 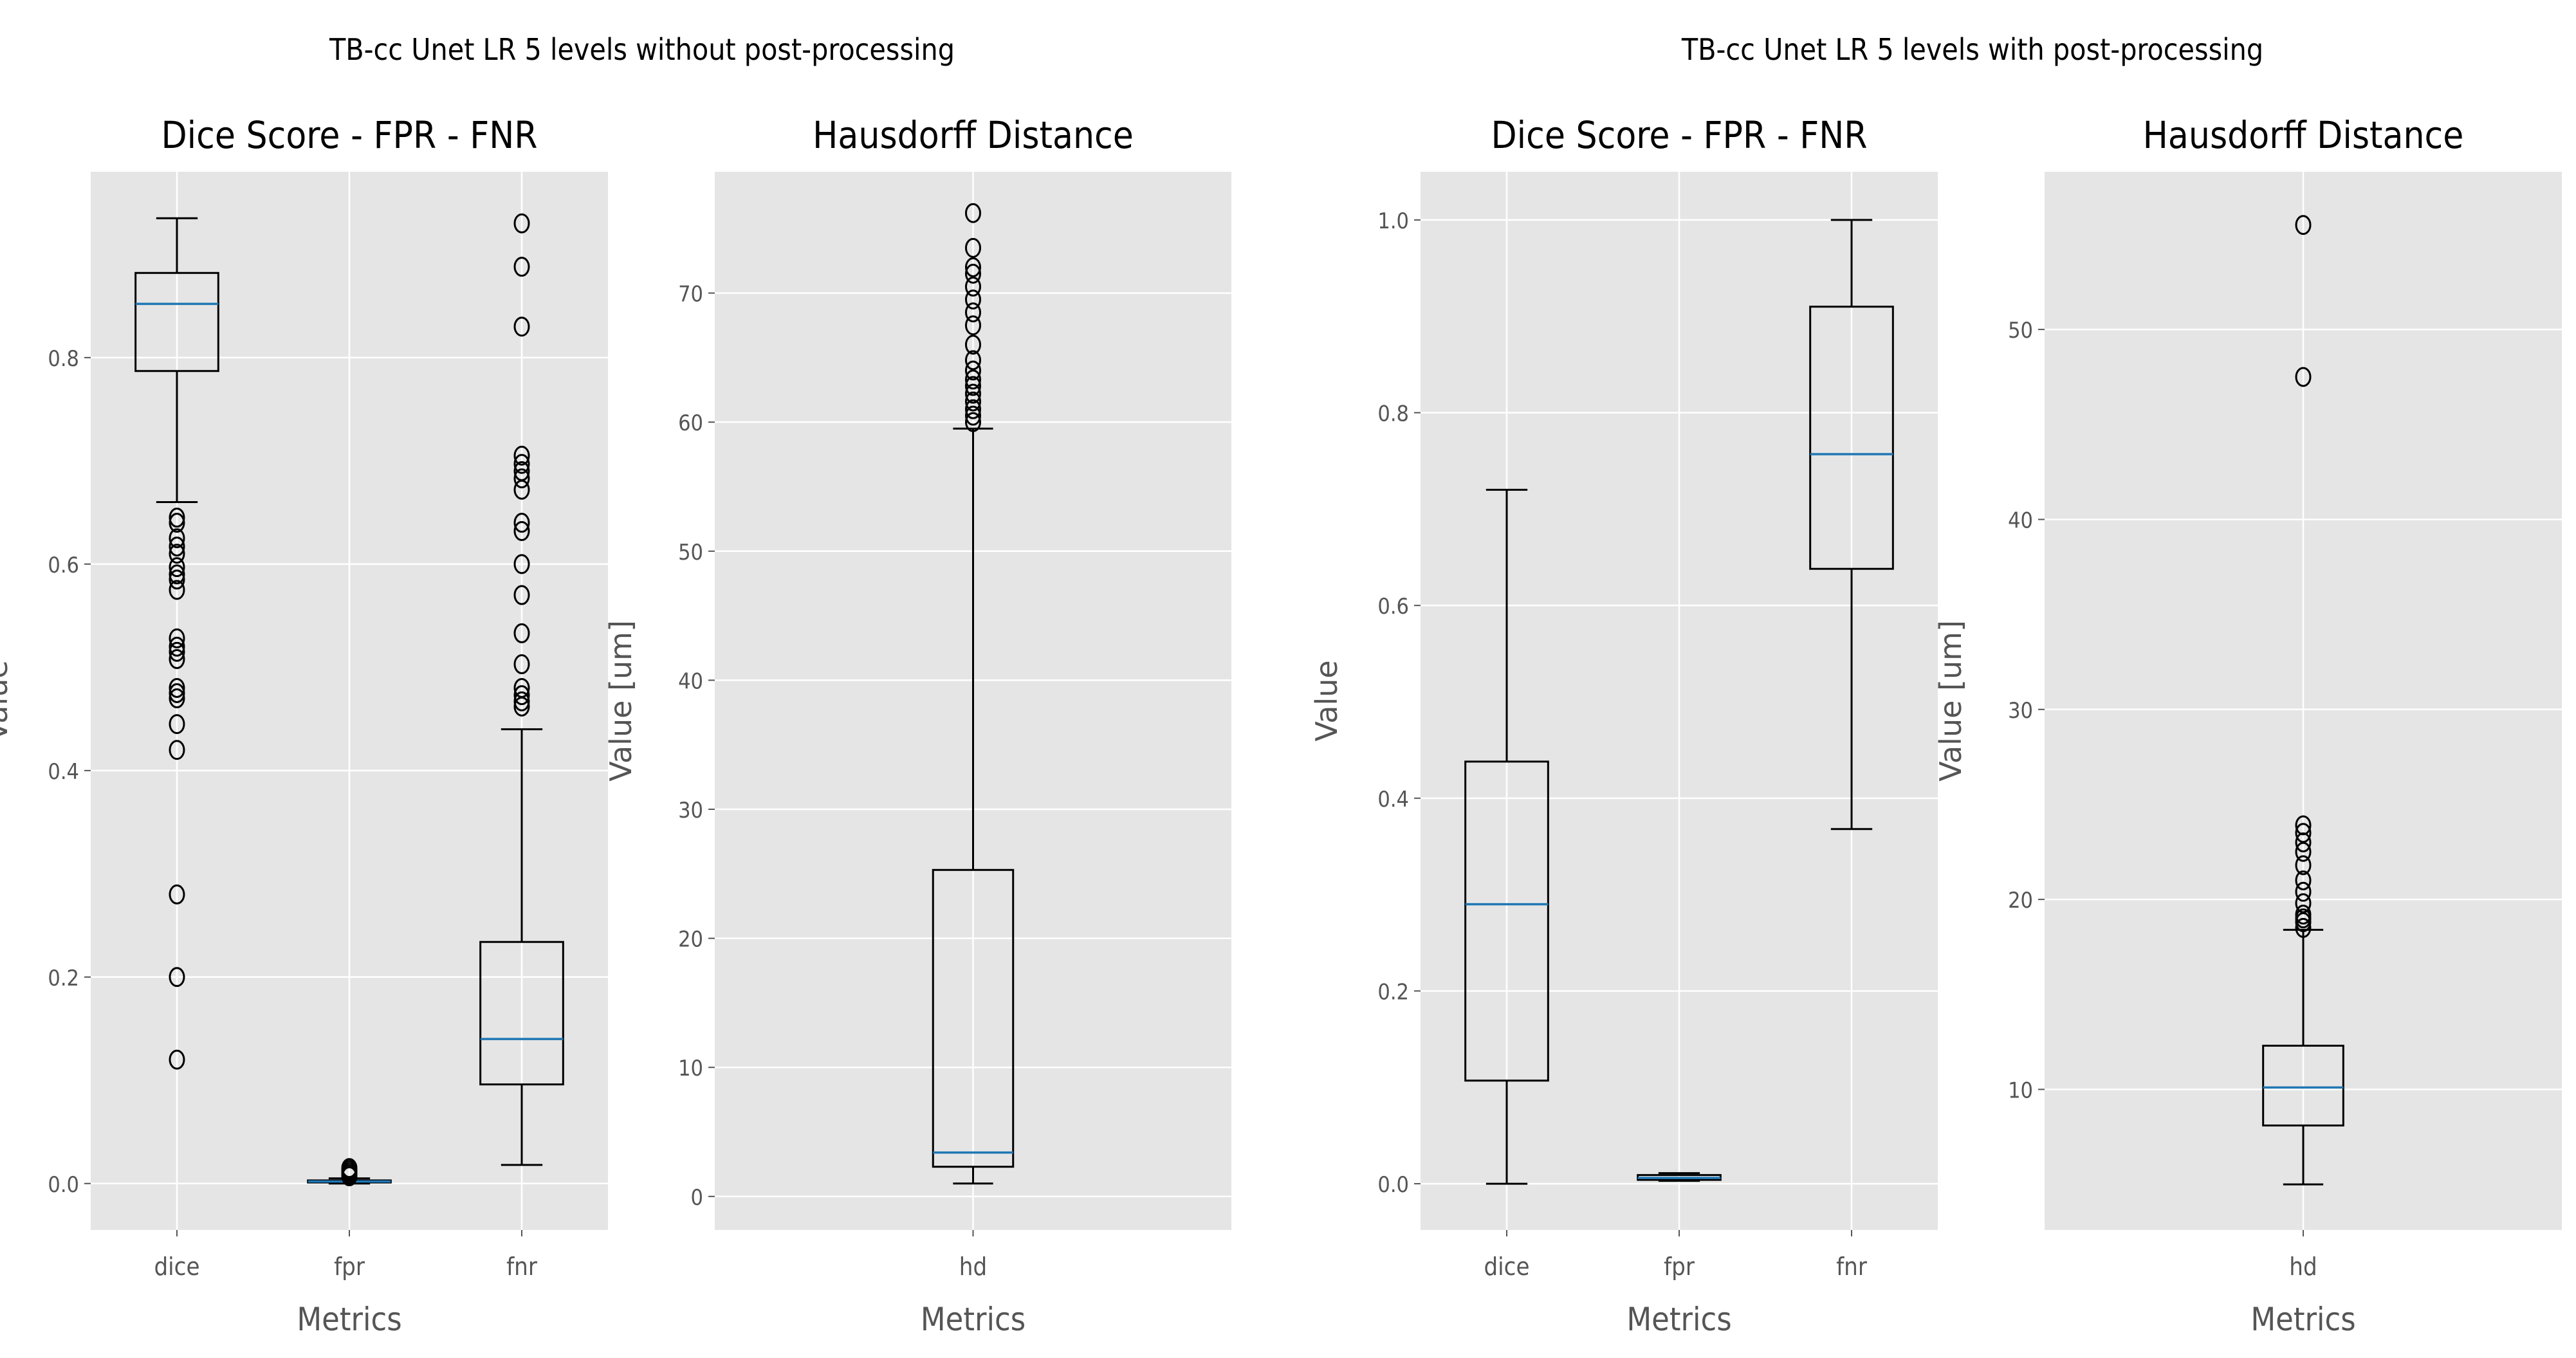 I want to click on y-axis-label: Value [um], so click(x=620, y=701).